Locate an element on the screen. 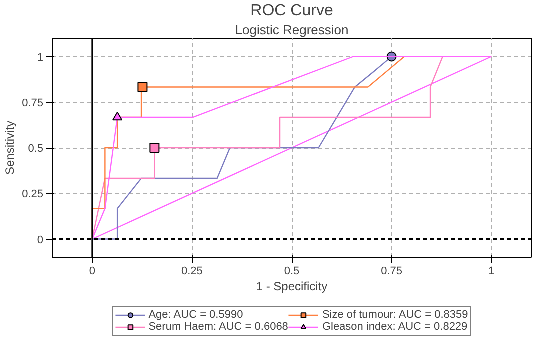 Image resolution: width=538 pixels, height=352 pixels. y-tick-label: 0.75 is located at coordinates (33, 103).